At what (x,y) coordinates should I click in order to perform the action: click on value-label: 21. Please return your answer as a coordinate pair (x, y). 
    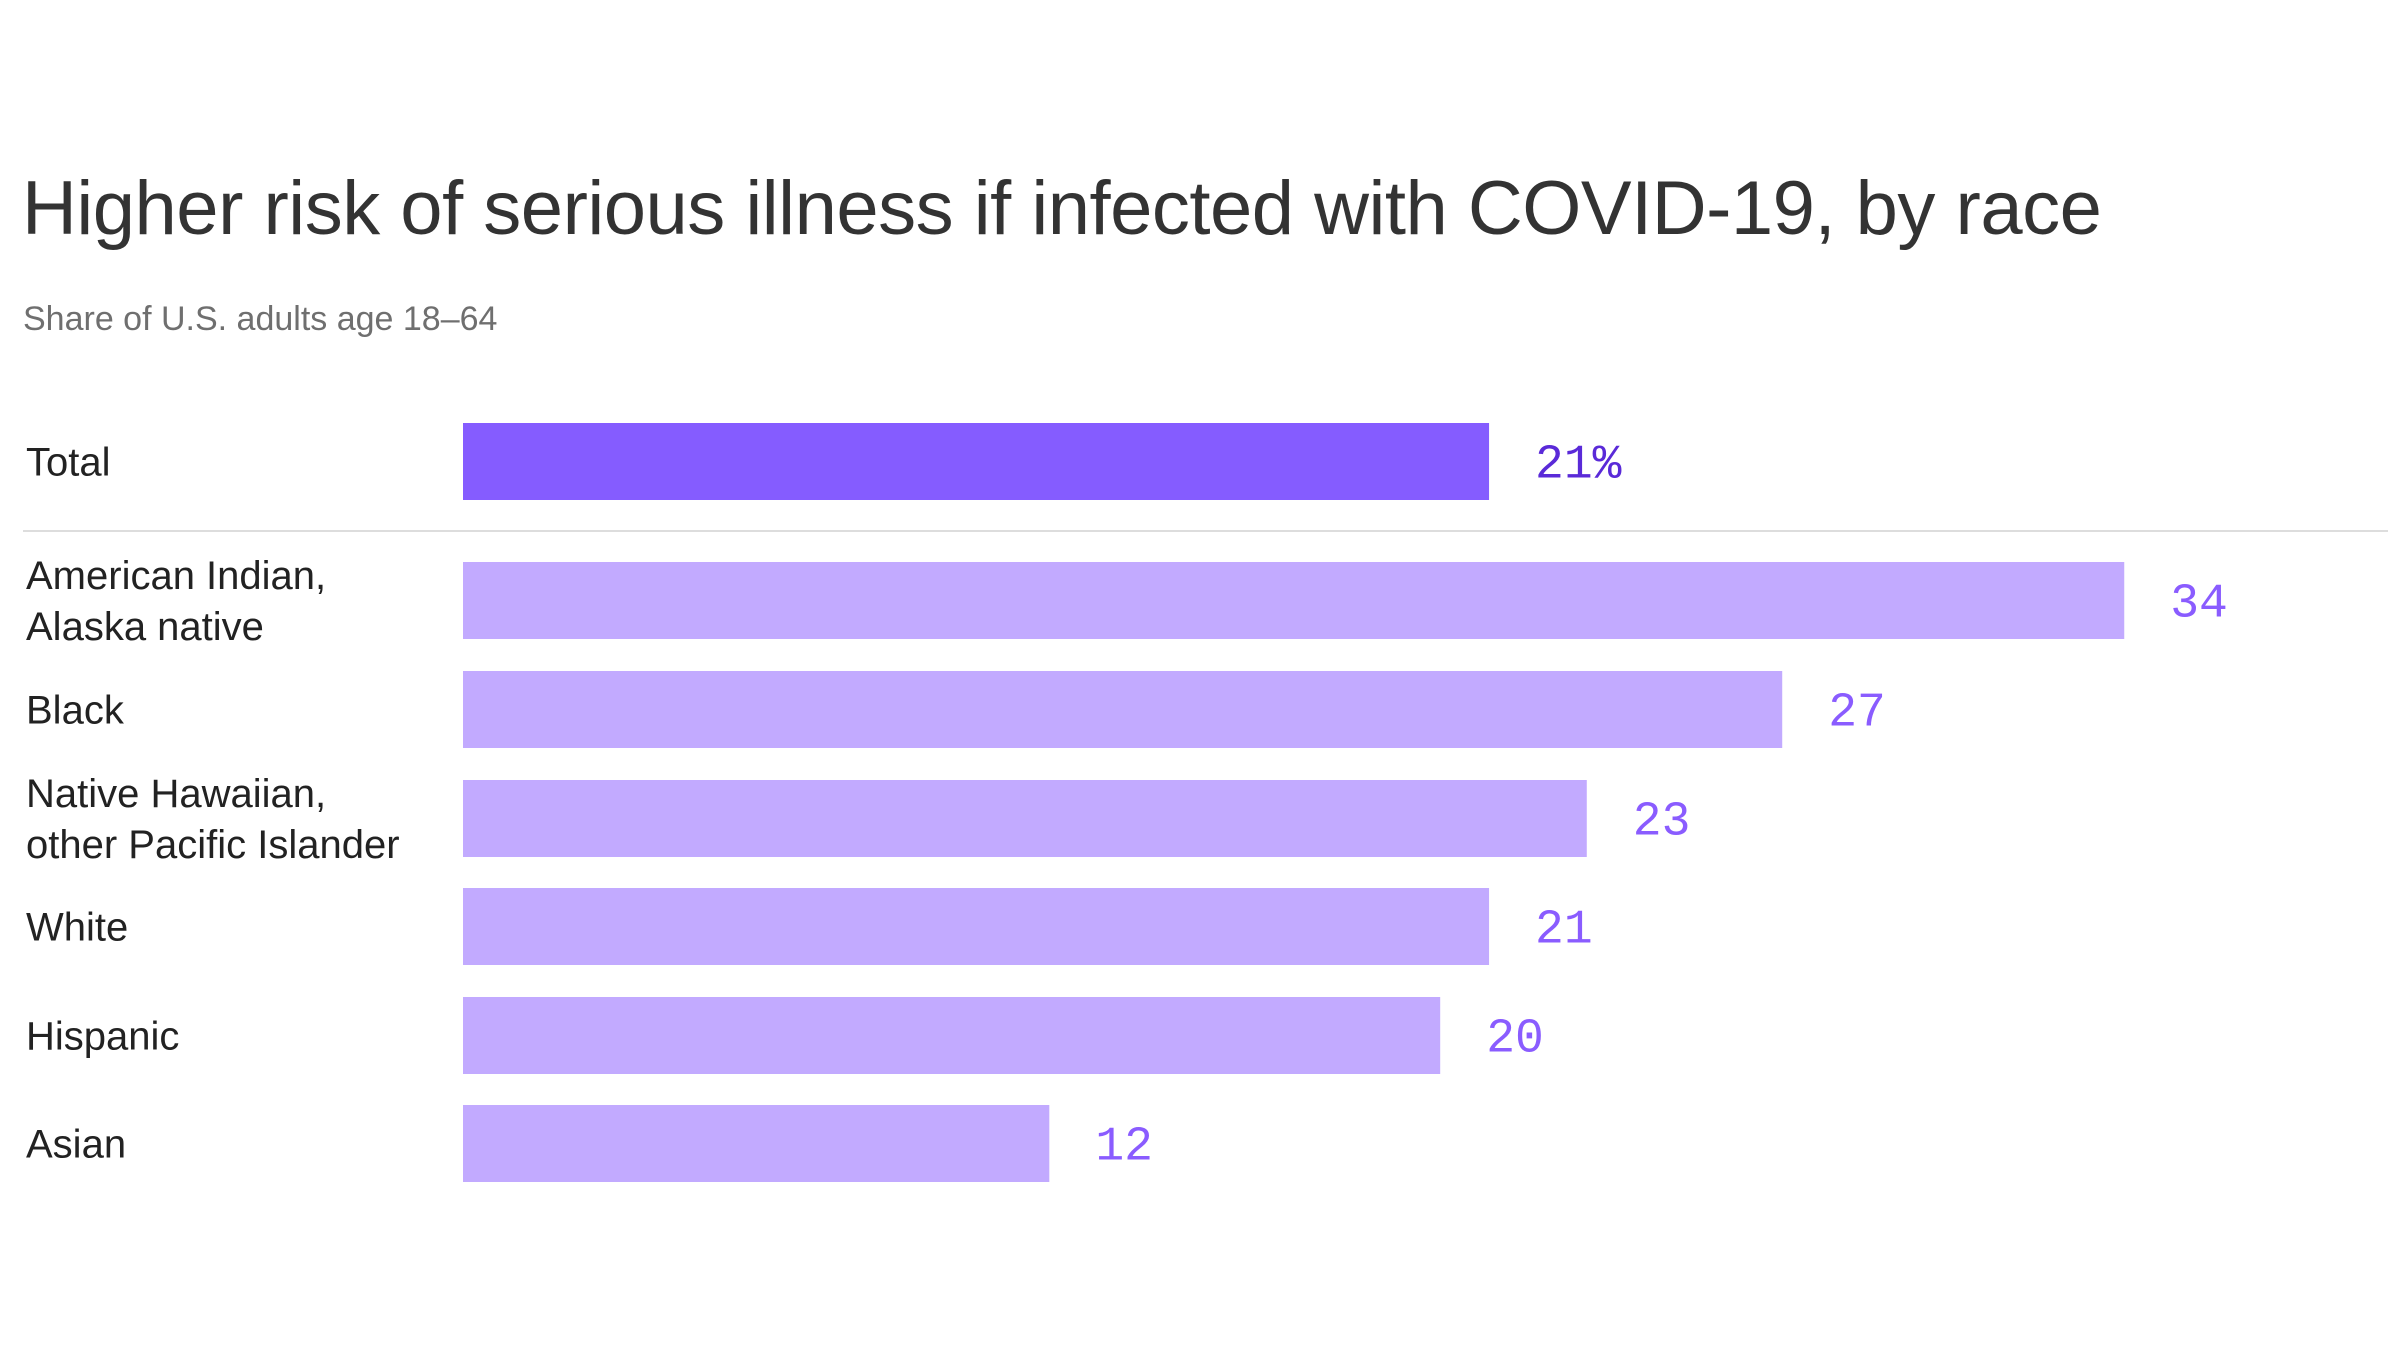
    Looking at the image, I should click on (1564, 931).